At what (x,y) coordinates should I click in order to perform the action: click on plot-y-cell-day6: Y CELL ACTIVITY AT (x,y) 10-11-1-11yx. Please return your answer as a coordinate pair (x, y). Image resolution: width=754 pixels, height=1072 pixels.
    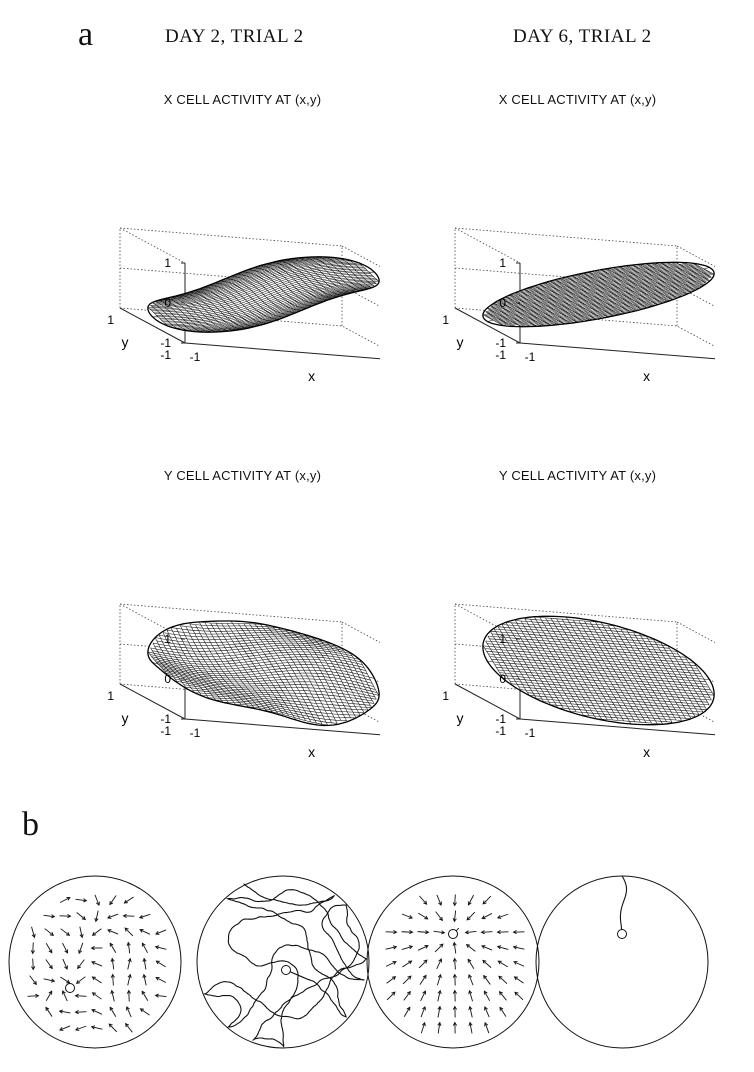
    Looking at the image, I should click on (577, 633).